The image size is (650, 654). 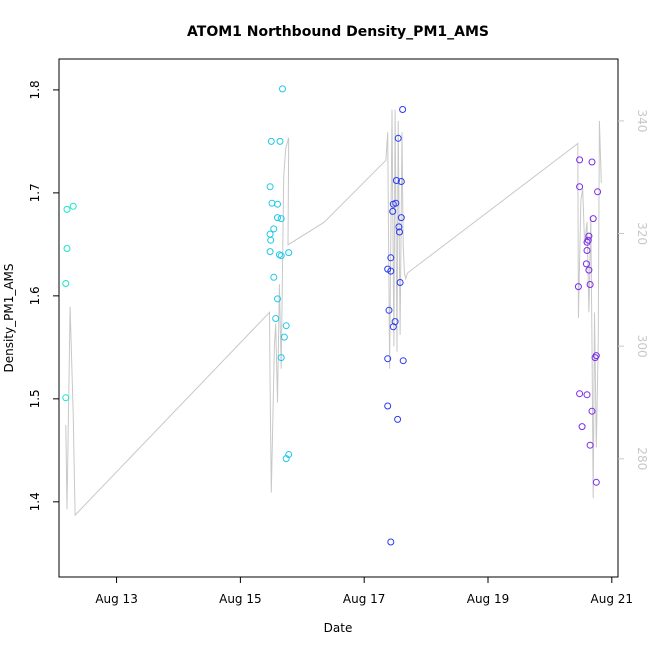 What do you see at coordinates (35, 295) in the screenshot?
I see `y-tick-label: 1.6` at bounding box center [35, 295].